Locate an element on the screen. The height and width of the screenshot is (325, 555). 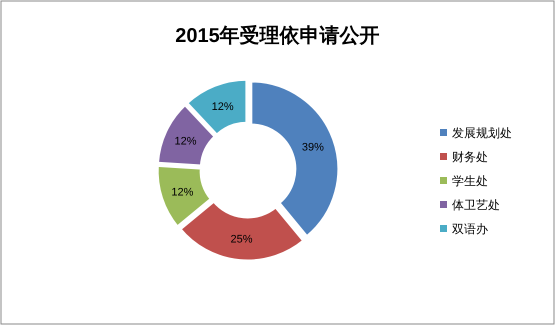
data-label: 39% is located at coordinates (313, 148).